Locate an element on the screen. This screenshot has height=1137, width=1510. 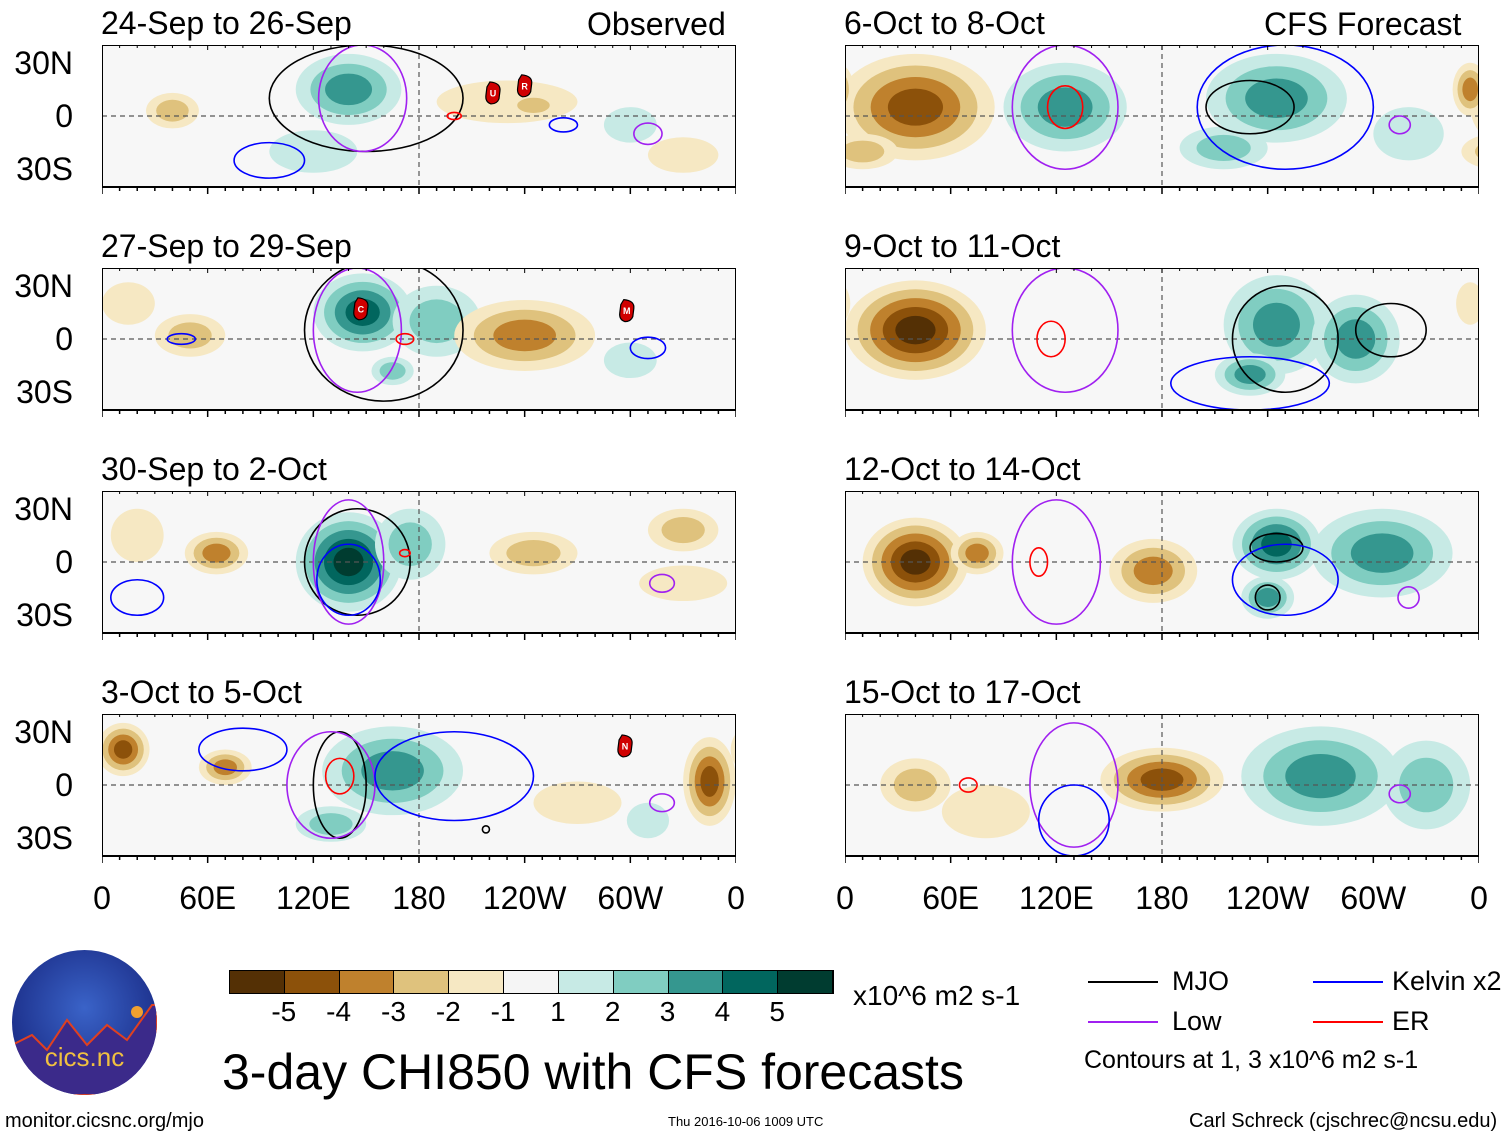
er-legend-label: ER is located at coordinates (1411, 1021).